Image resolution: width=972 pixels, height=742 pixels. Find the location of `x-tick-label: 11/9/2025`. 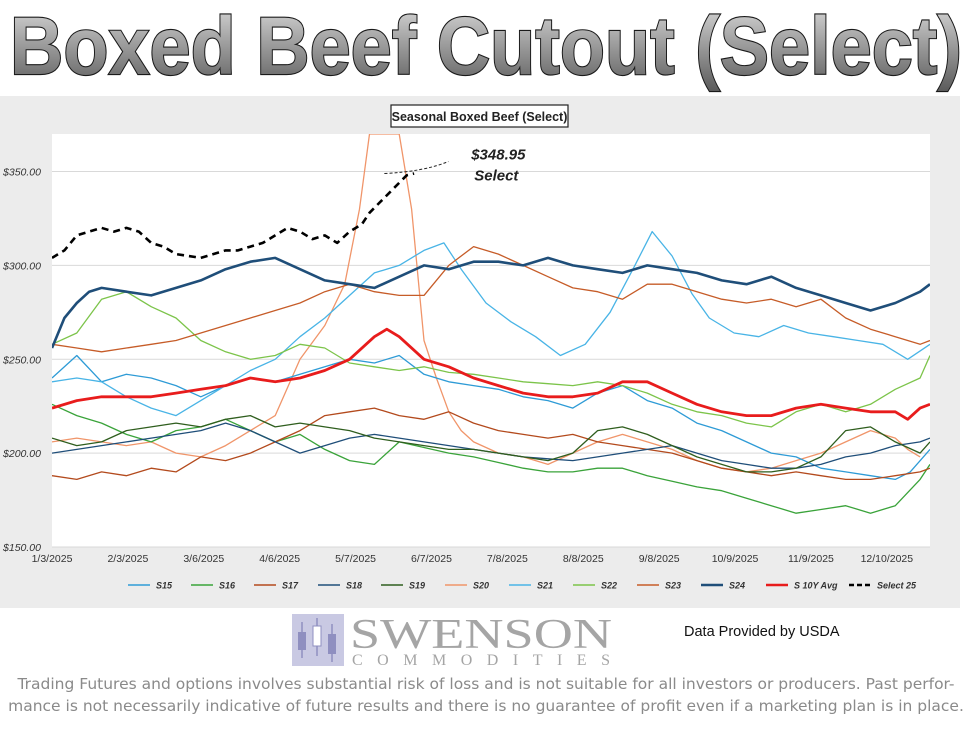

x-tick-label: 11/9/2025 is located at coordinates (811, 559).